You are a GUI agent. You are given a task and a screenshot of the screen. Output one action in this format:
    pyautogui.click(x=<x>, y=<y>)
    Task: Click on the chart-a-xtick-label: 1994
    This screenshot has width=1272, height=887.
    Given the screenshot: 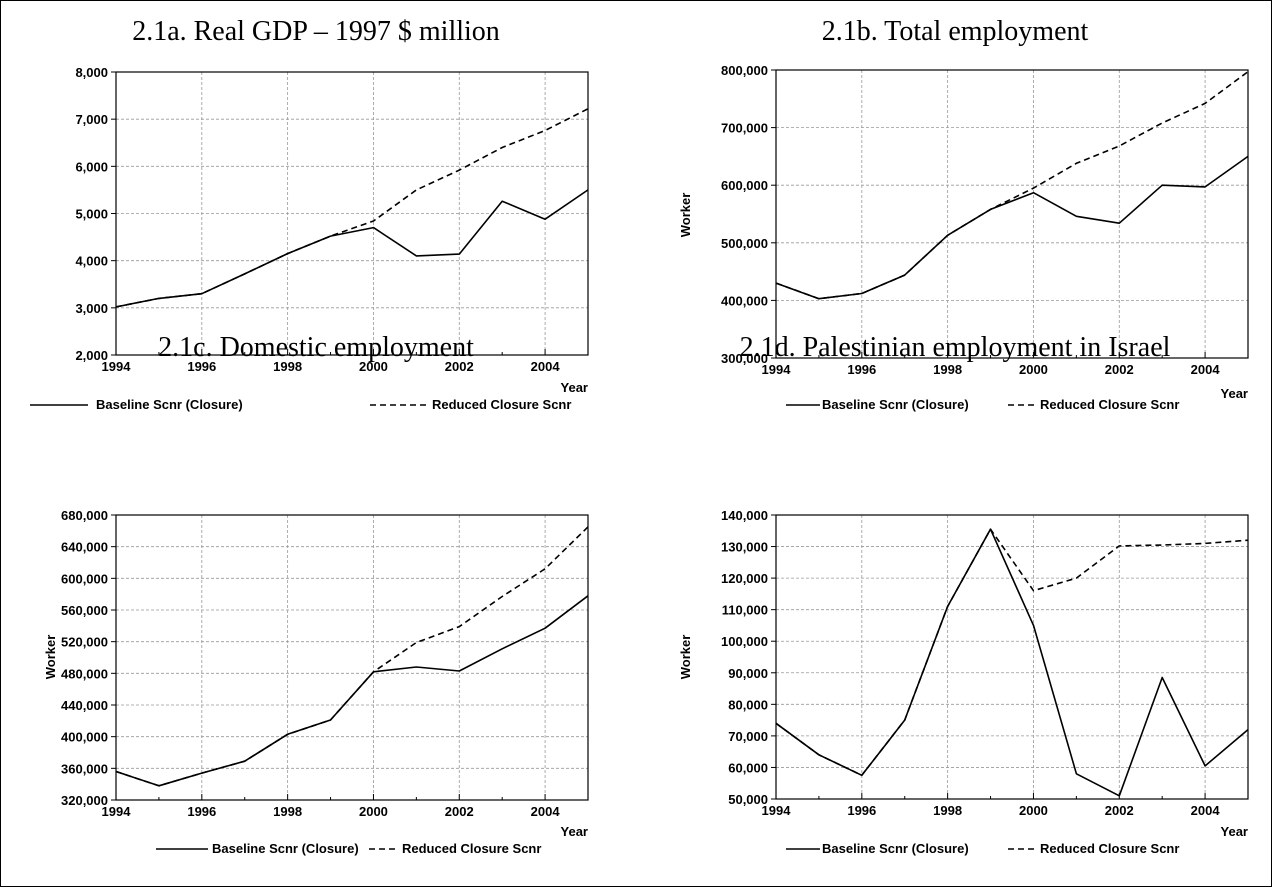 What is the action you would take?
    pyautogui.click(x=117, y=366)
    